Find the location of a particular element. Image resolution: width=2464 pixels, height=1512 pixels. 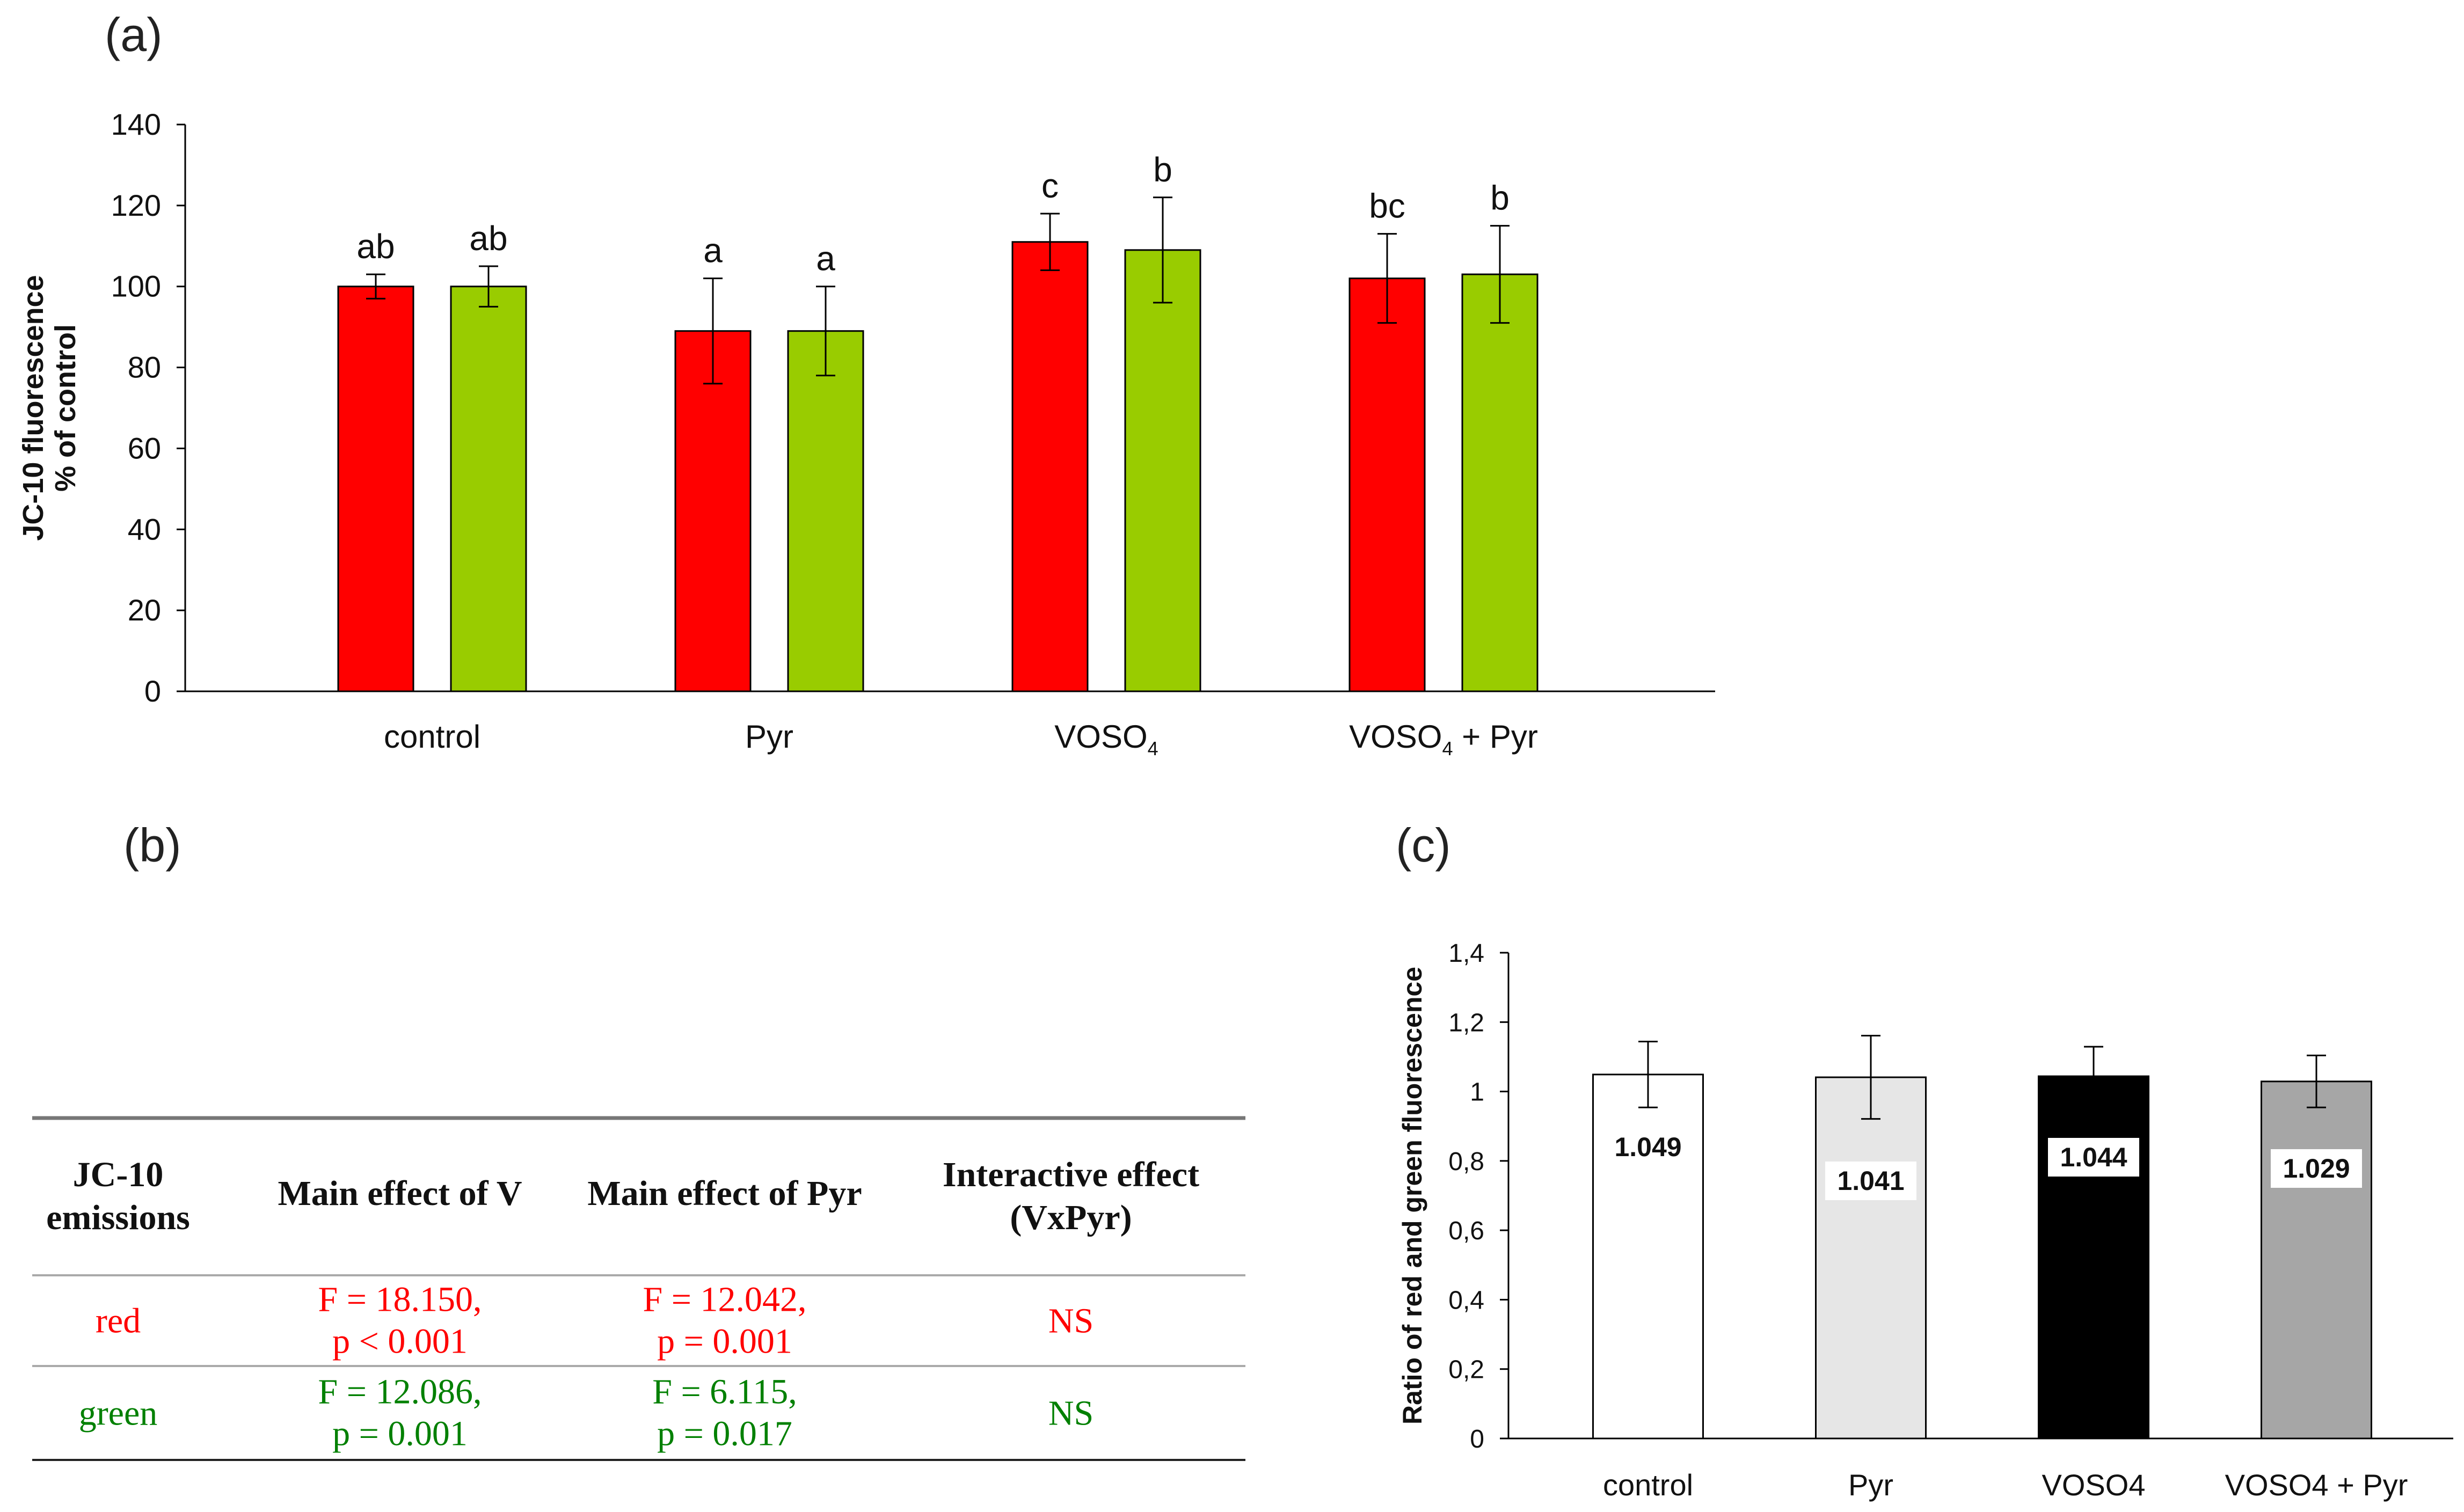

category-label-main: Pyr is located at coordinates (769, 737).